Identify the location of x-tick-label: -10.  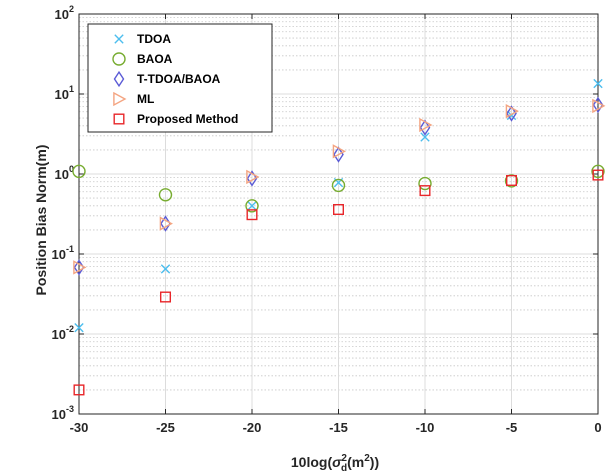
(425, 427).